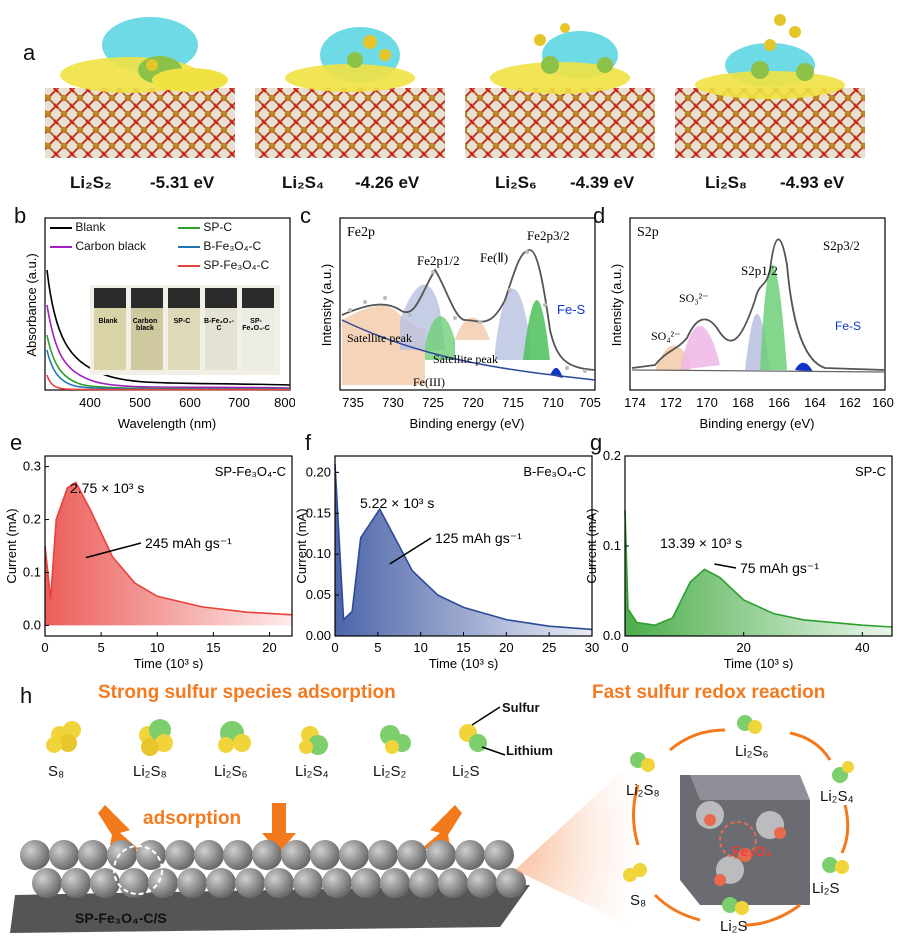  Describe the element at coordinates (521, 707) in the screenshot. I see `label-sulfur: Sulfur` at that location.